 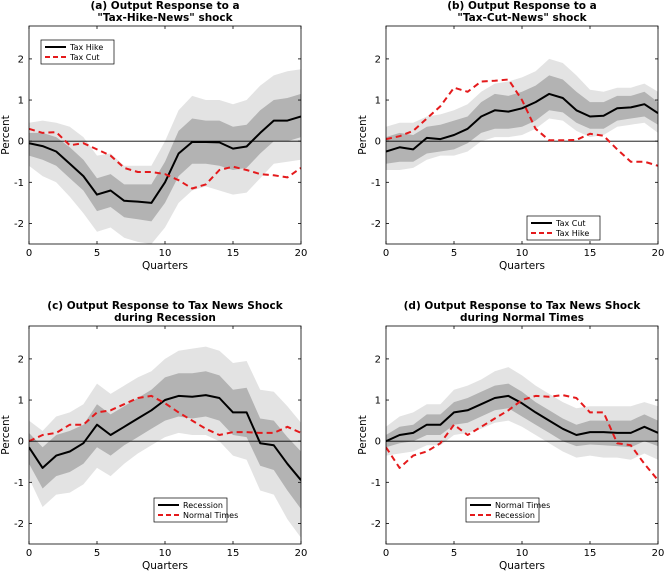 What do you see at coordinates (165, 306) in the screenshot?
I see `chart-title-line: (c) Output Response to Tax News Shock` at bounding box center [165, 306].